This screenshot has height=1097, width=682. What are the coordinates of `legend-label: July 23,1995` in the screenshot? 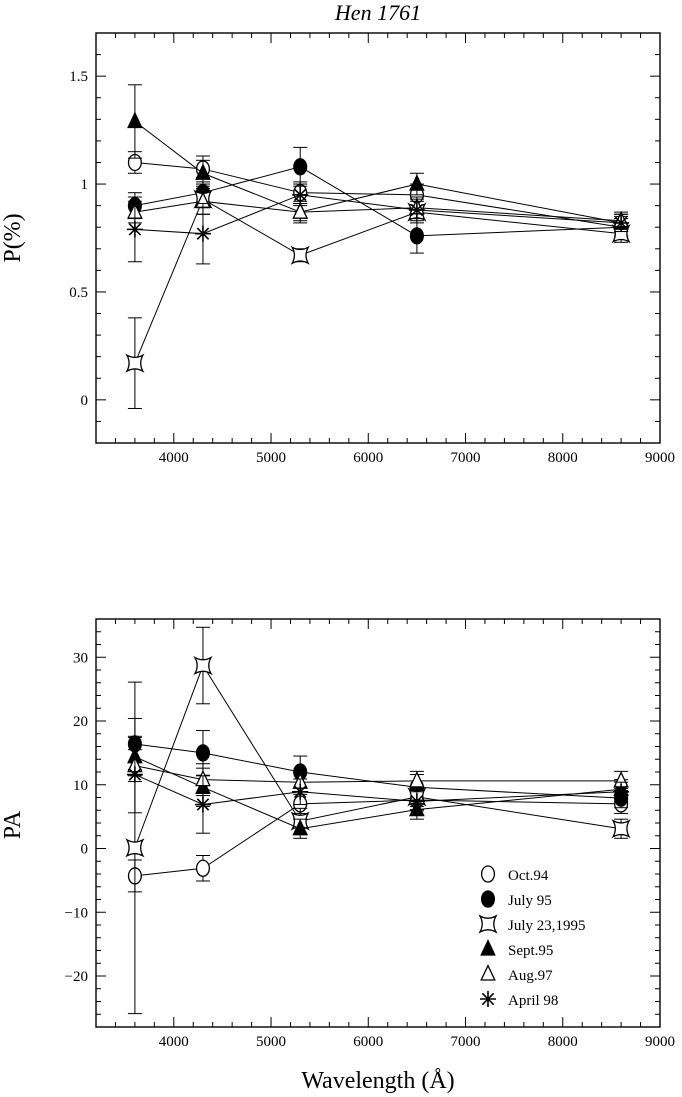 It's located at (547, 926).